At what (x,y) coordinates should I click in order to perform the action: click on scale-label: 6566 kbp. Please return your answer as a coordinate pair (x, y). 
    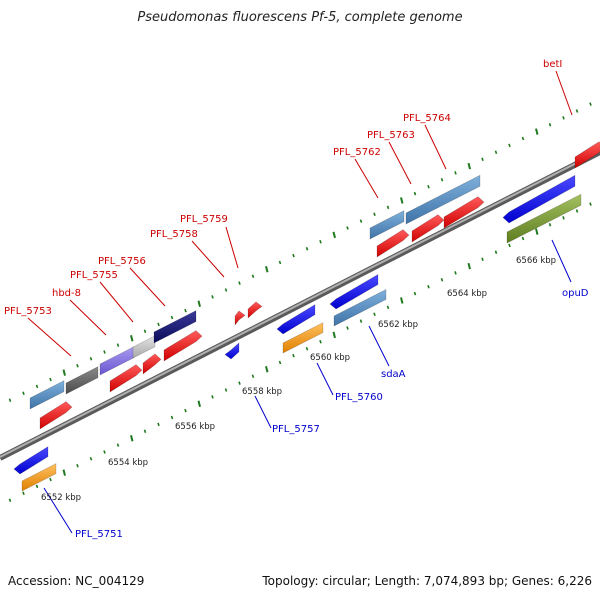
    Looking at the image, I should click on (536, 261).